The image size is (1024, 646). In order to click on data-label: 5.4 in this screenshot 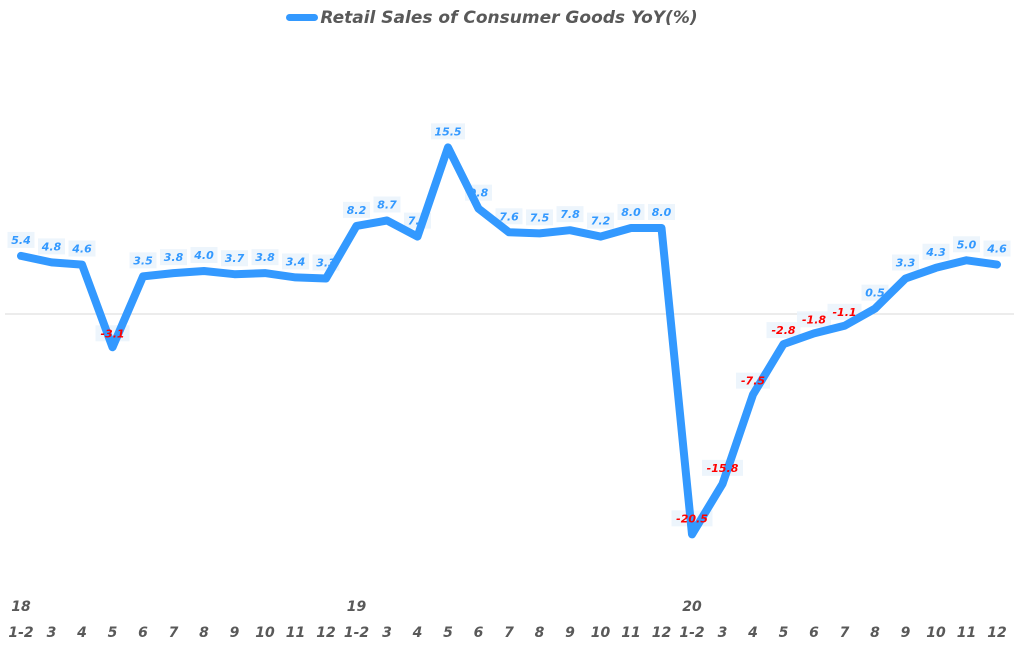, I will do `click(21, 240)`.